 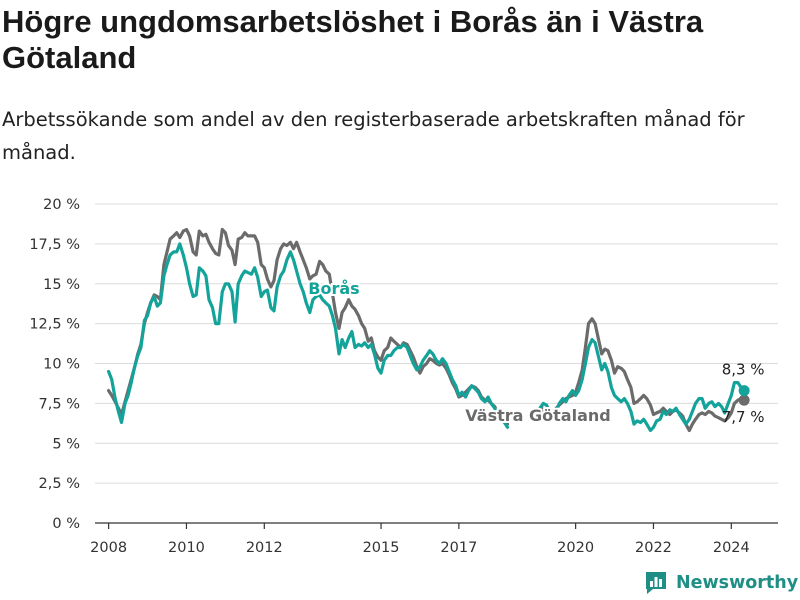 I want to click on y-tick-label: 20 %, so click(x=61, y=205).